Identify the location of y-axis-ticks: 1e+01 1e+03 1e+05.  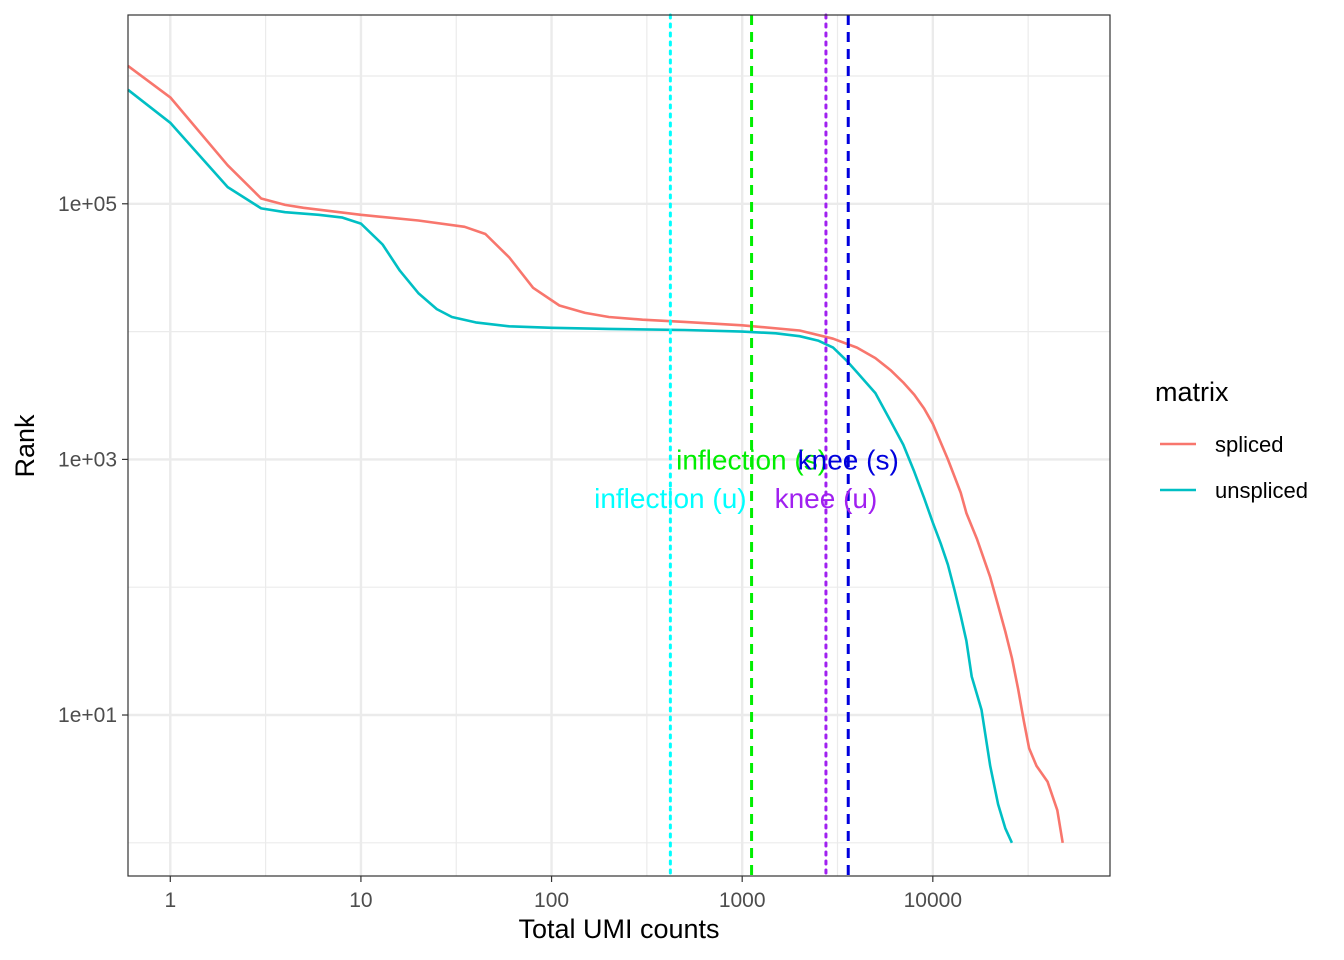
(93, 460).